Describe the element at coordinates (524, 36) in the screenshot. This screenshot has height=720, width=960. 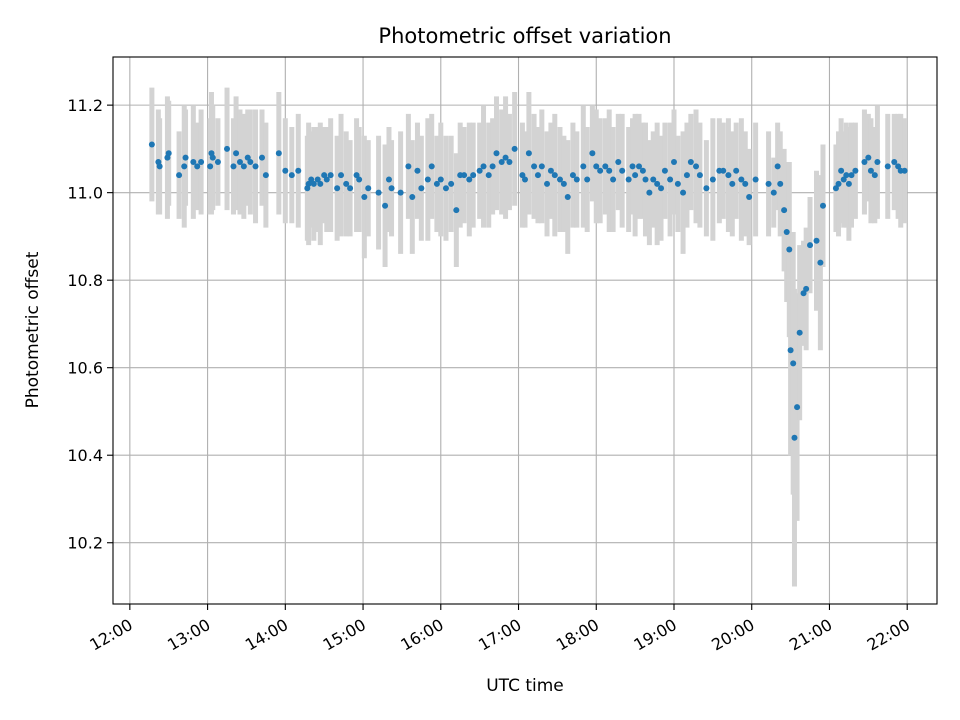
I see `chart-title: Photometric offset variation` at that location.